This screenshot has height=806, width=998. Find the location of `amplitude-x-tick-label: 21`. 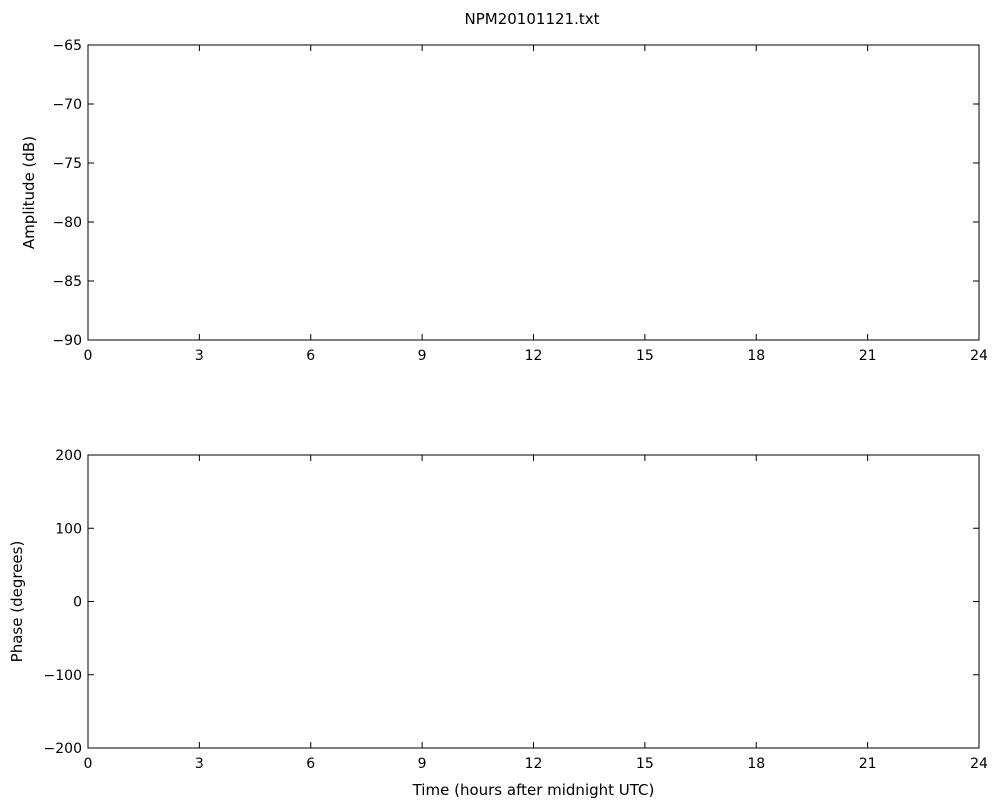

amplitude-x-tick-label: 21 is located at coordinates (868, 356).